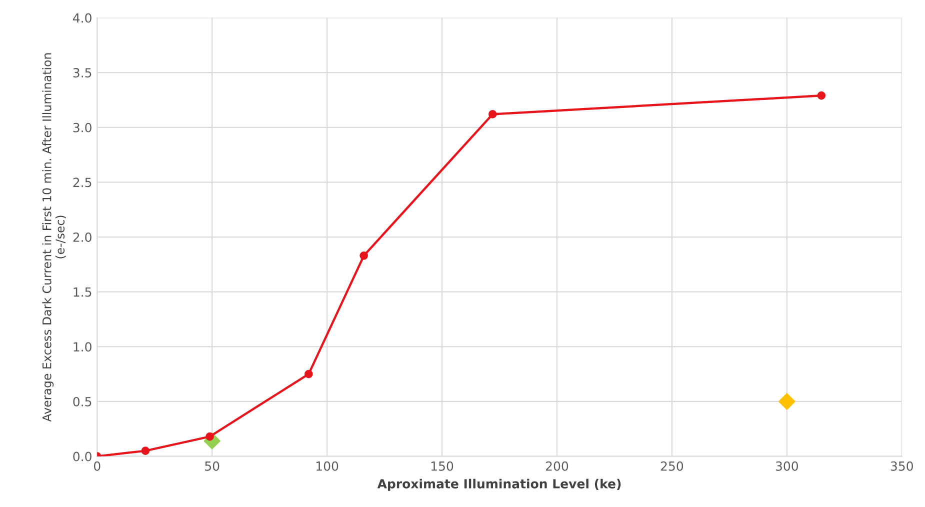  Describe the element at coordinates (672, 466) in the screenshot. I see `x-tick-label: 250` at that location.